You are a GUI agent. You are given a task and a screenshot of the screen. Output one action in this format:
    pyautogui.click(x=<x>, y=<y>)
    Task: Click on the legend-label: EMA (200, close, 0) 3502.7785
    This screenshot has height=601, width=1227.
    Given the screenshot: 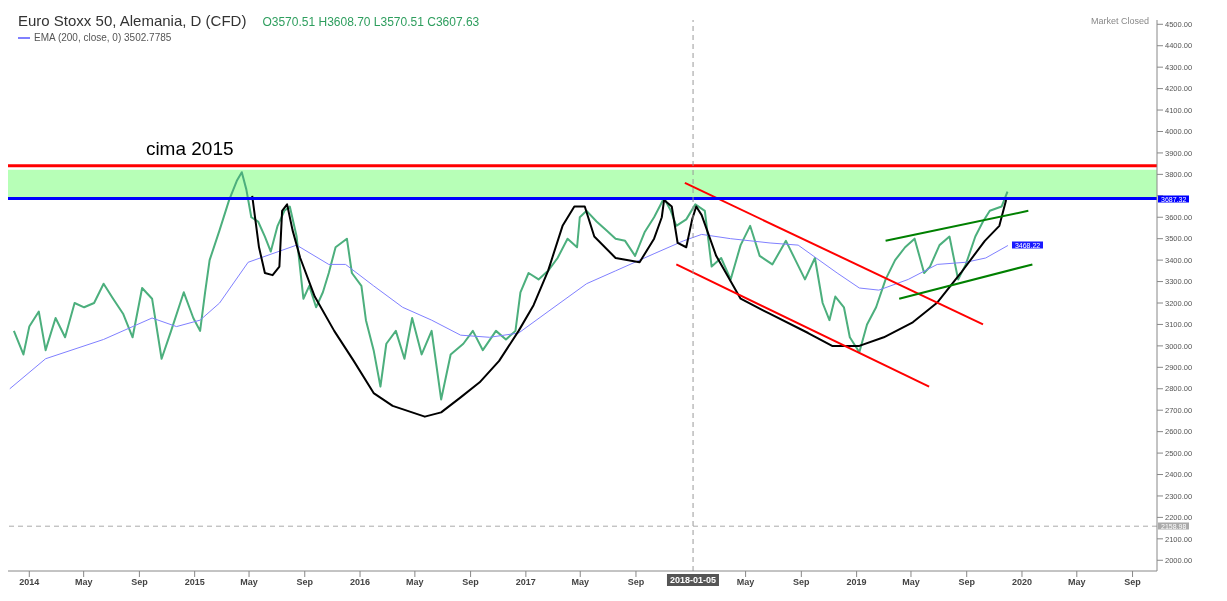 What is the action you would take?
    pyautogui.click(x=103, y=37)
    